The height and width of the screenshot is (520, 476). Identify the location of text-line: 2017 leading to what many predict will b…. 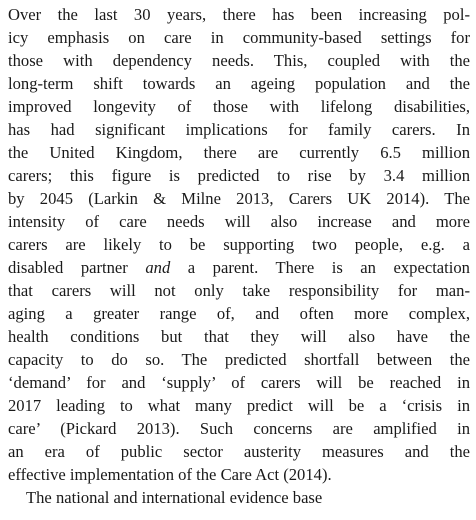
(239, 405).